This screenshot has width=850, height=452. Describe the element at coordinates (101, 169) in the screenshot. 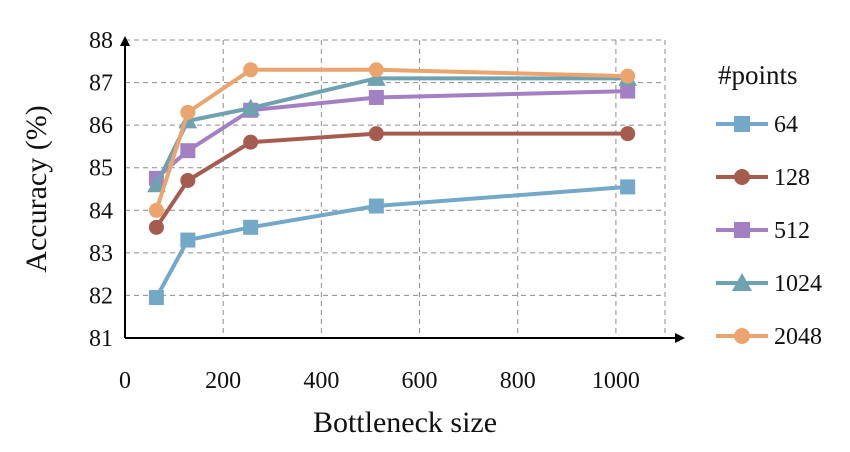

I see `y-tick-label: 85` at that location.